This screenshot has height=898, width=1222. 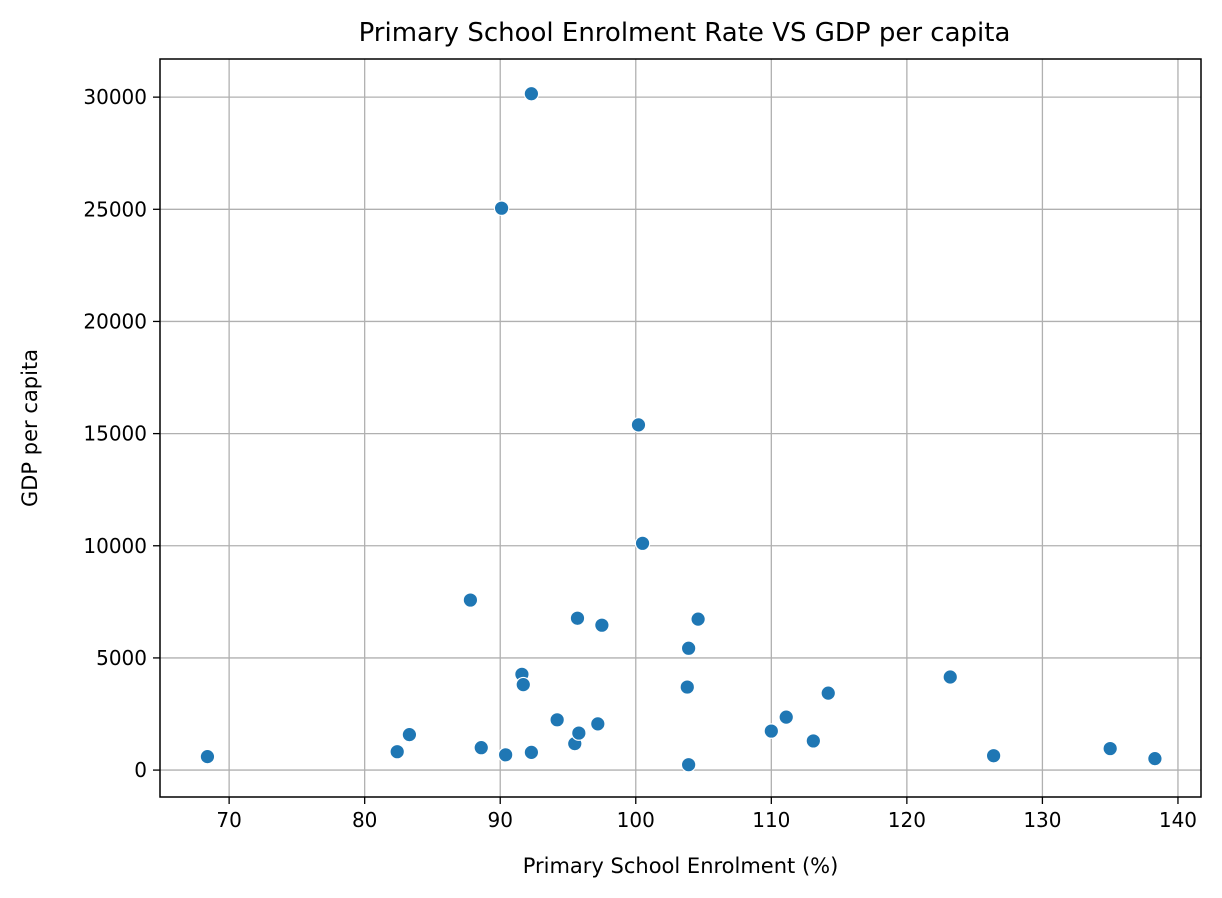 What do you see at coordinates (499, 820) in the screenshot?
I see `x-tick-label: 90` at bounding box center [499, 820].